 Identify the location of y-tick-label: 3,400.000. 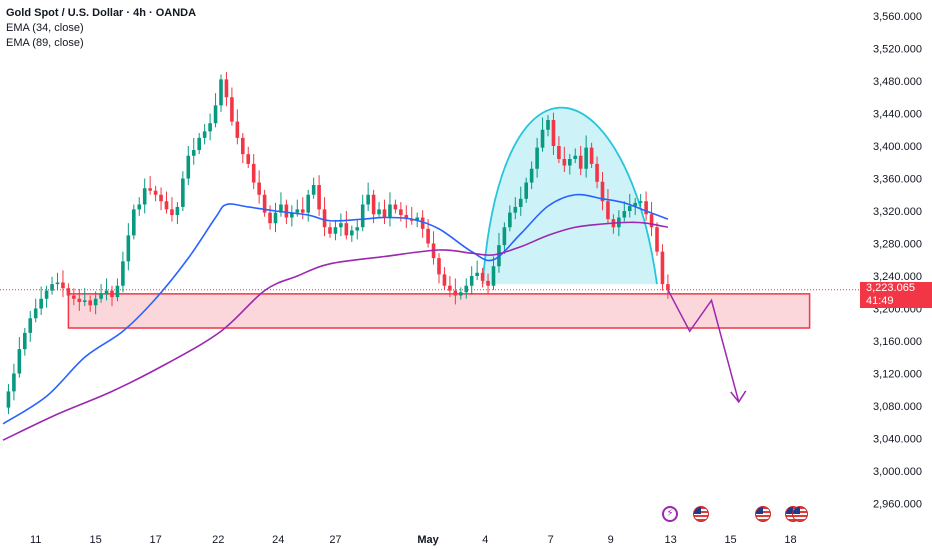
(897, 147).